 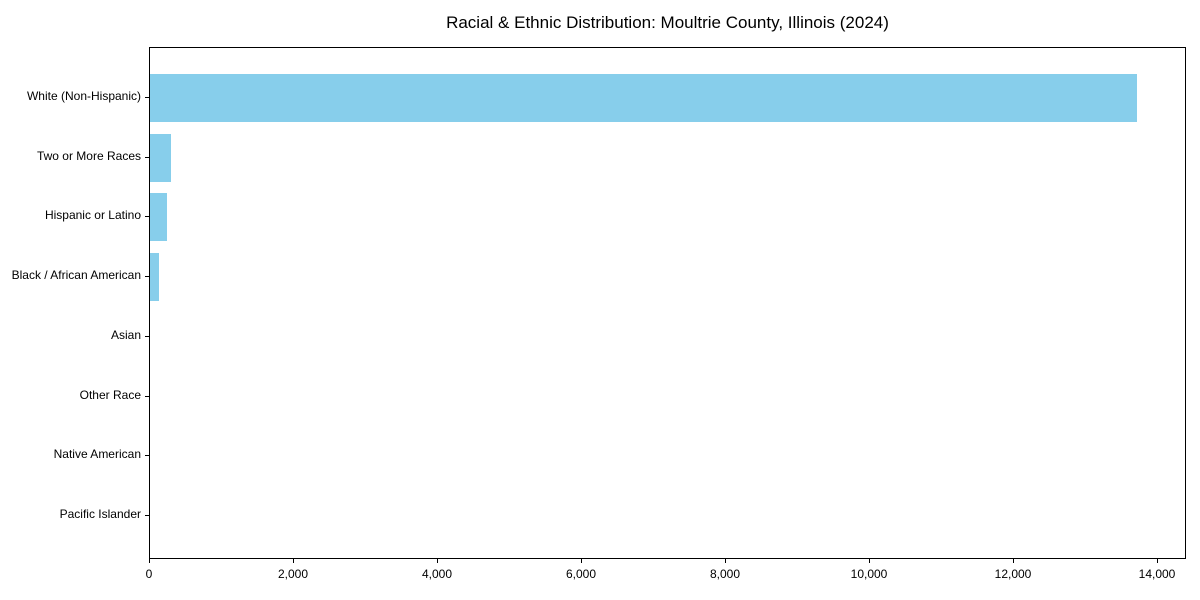 What do you see at coordinates (100, 514) in the screenshot?
I see `y-axis-category-label: Pacific Islander` at bounding box center [100, 514].